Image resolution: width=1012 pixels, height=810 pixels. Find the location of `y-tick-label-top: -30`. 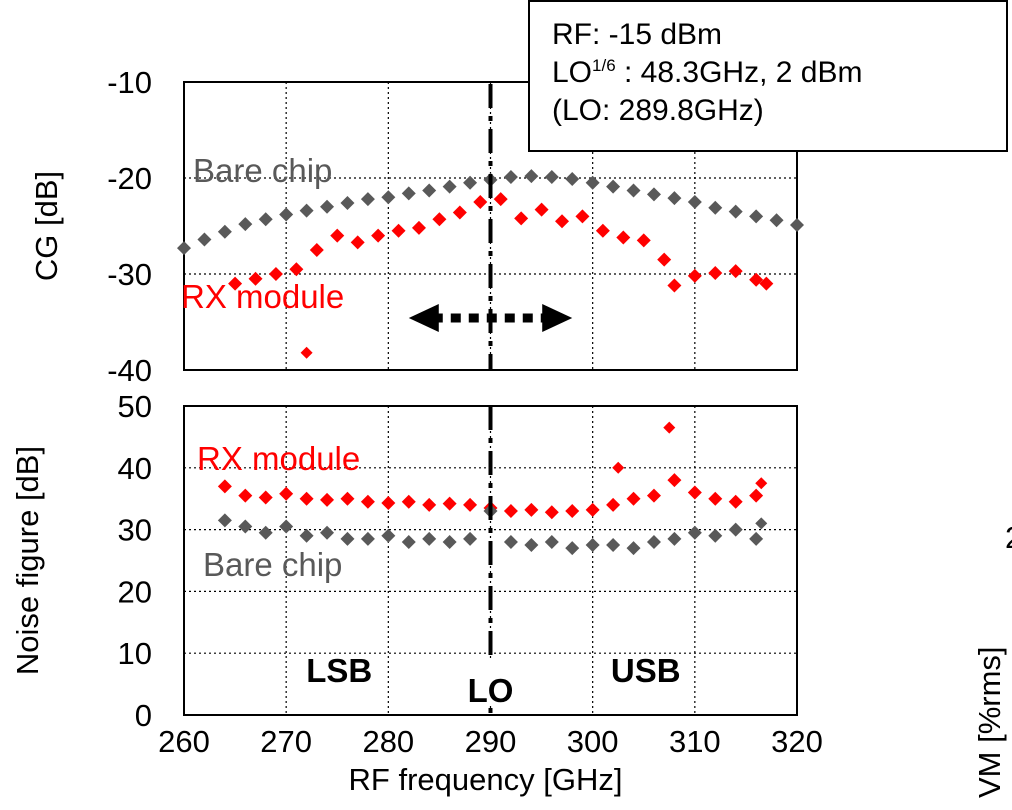

y-tick-label-top: -30 is located at coordinates (129, 274).